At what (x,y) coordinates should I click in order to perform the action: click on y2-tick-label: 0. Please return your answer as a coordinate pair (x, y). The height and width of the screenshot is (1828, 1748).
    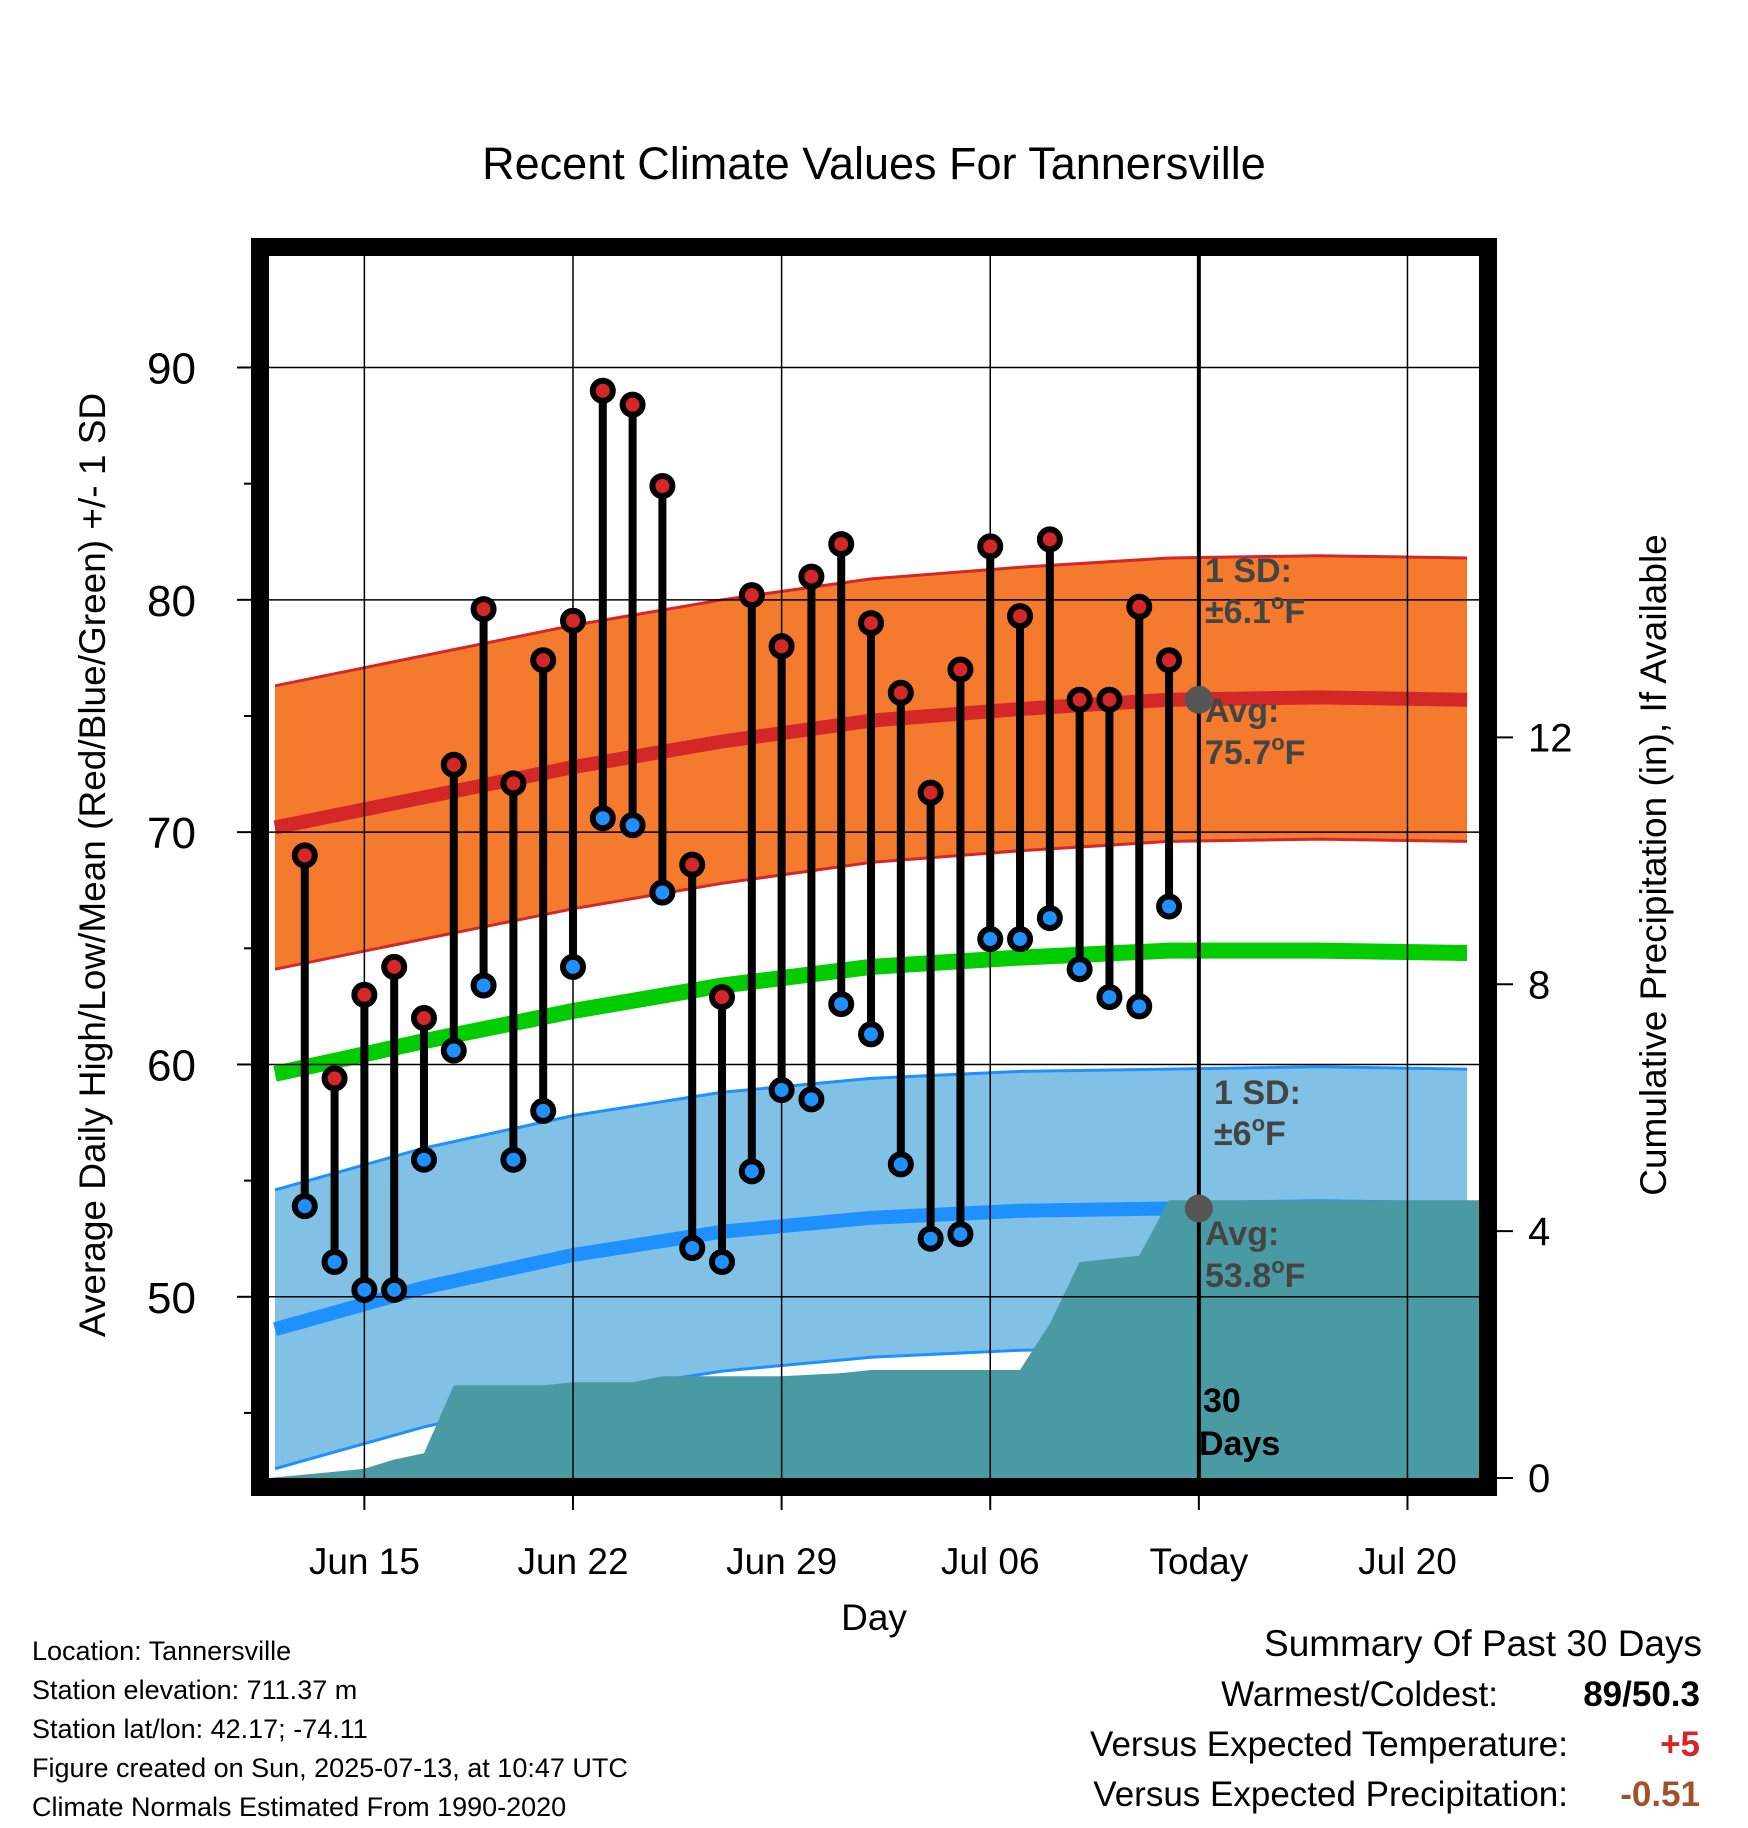
    Looking at the image, I should click on (1539, 1479).